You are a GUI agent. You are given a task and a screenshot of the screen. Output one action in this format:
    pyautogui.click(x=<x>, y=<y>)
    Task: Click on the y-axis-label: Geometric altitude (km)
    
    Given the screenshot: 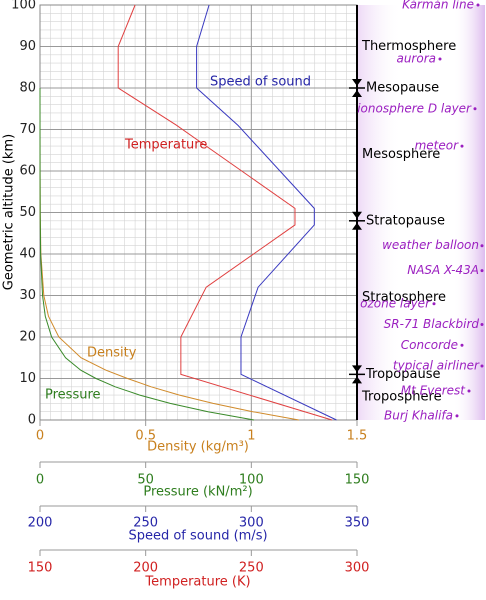 What is the action you would take?
    pyautogui.click(x=9, y=212)
    